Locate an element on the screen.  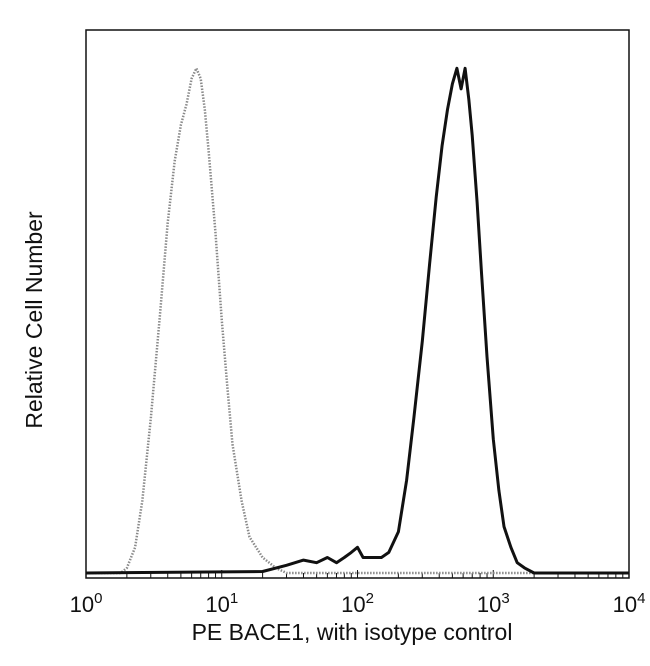
x-axis-label: PE BACE1, with isotype control is located at coordinates (352, 632).